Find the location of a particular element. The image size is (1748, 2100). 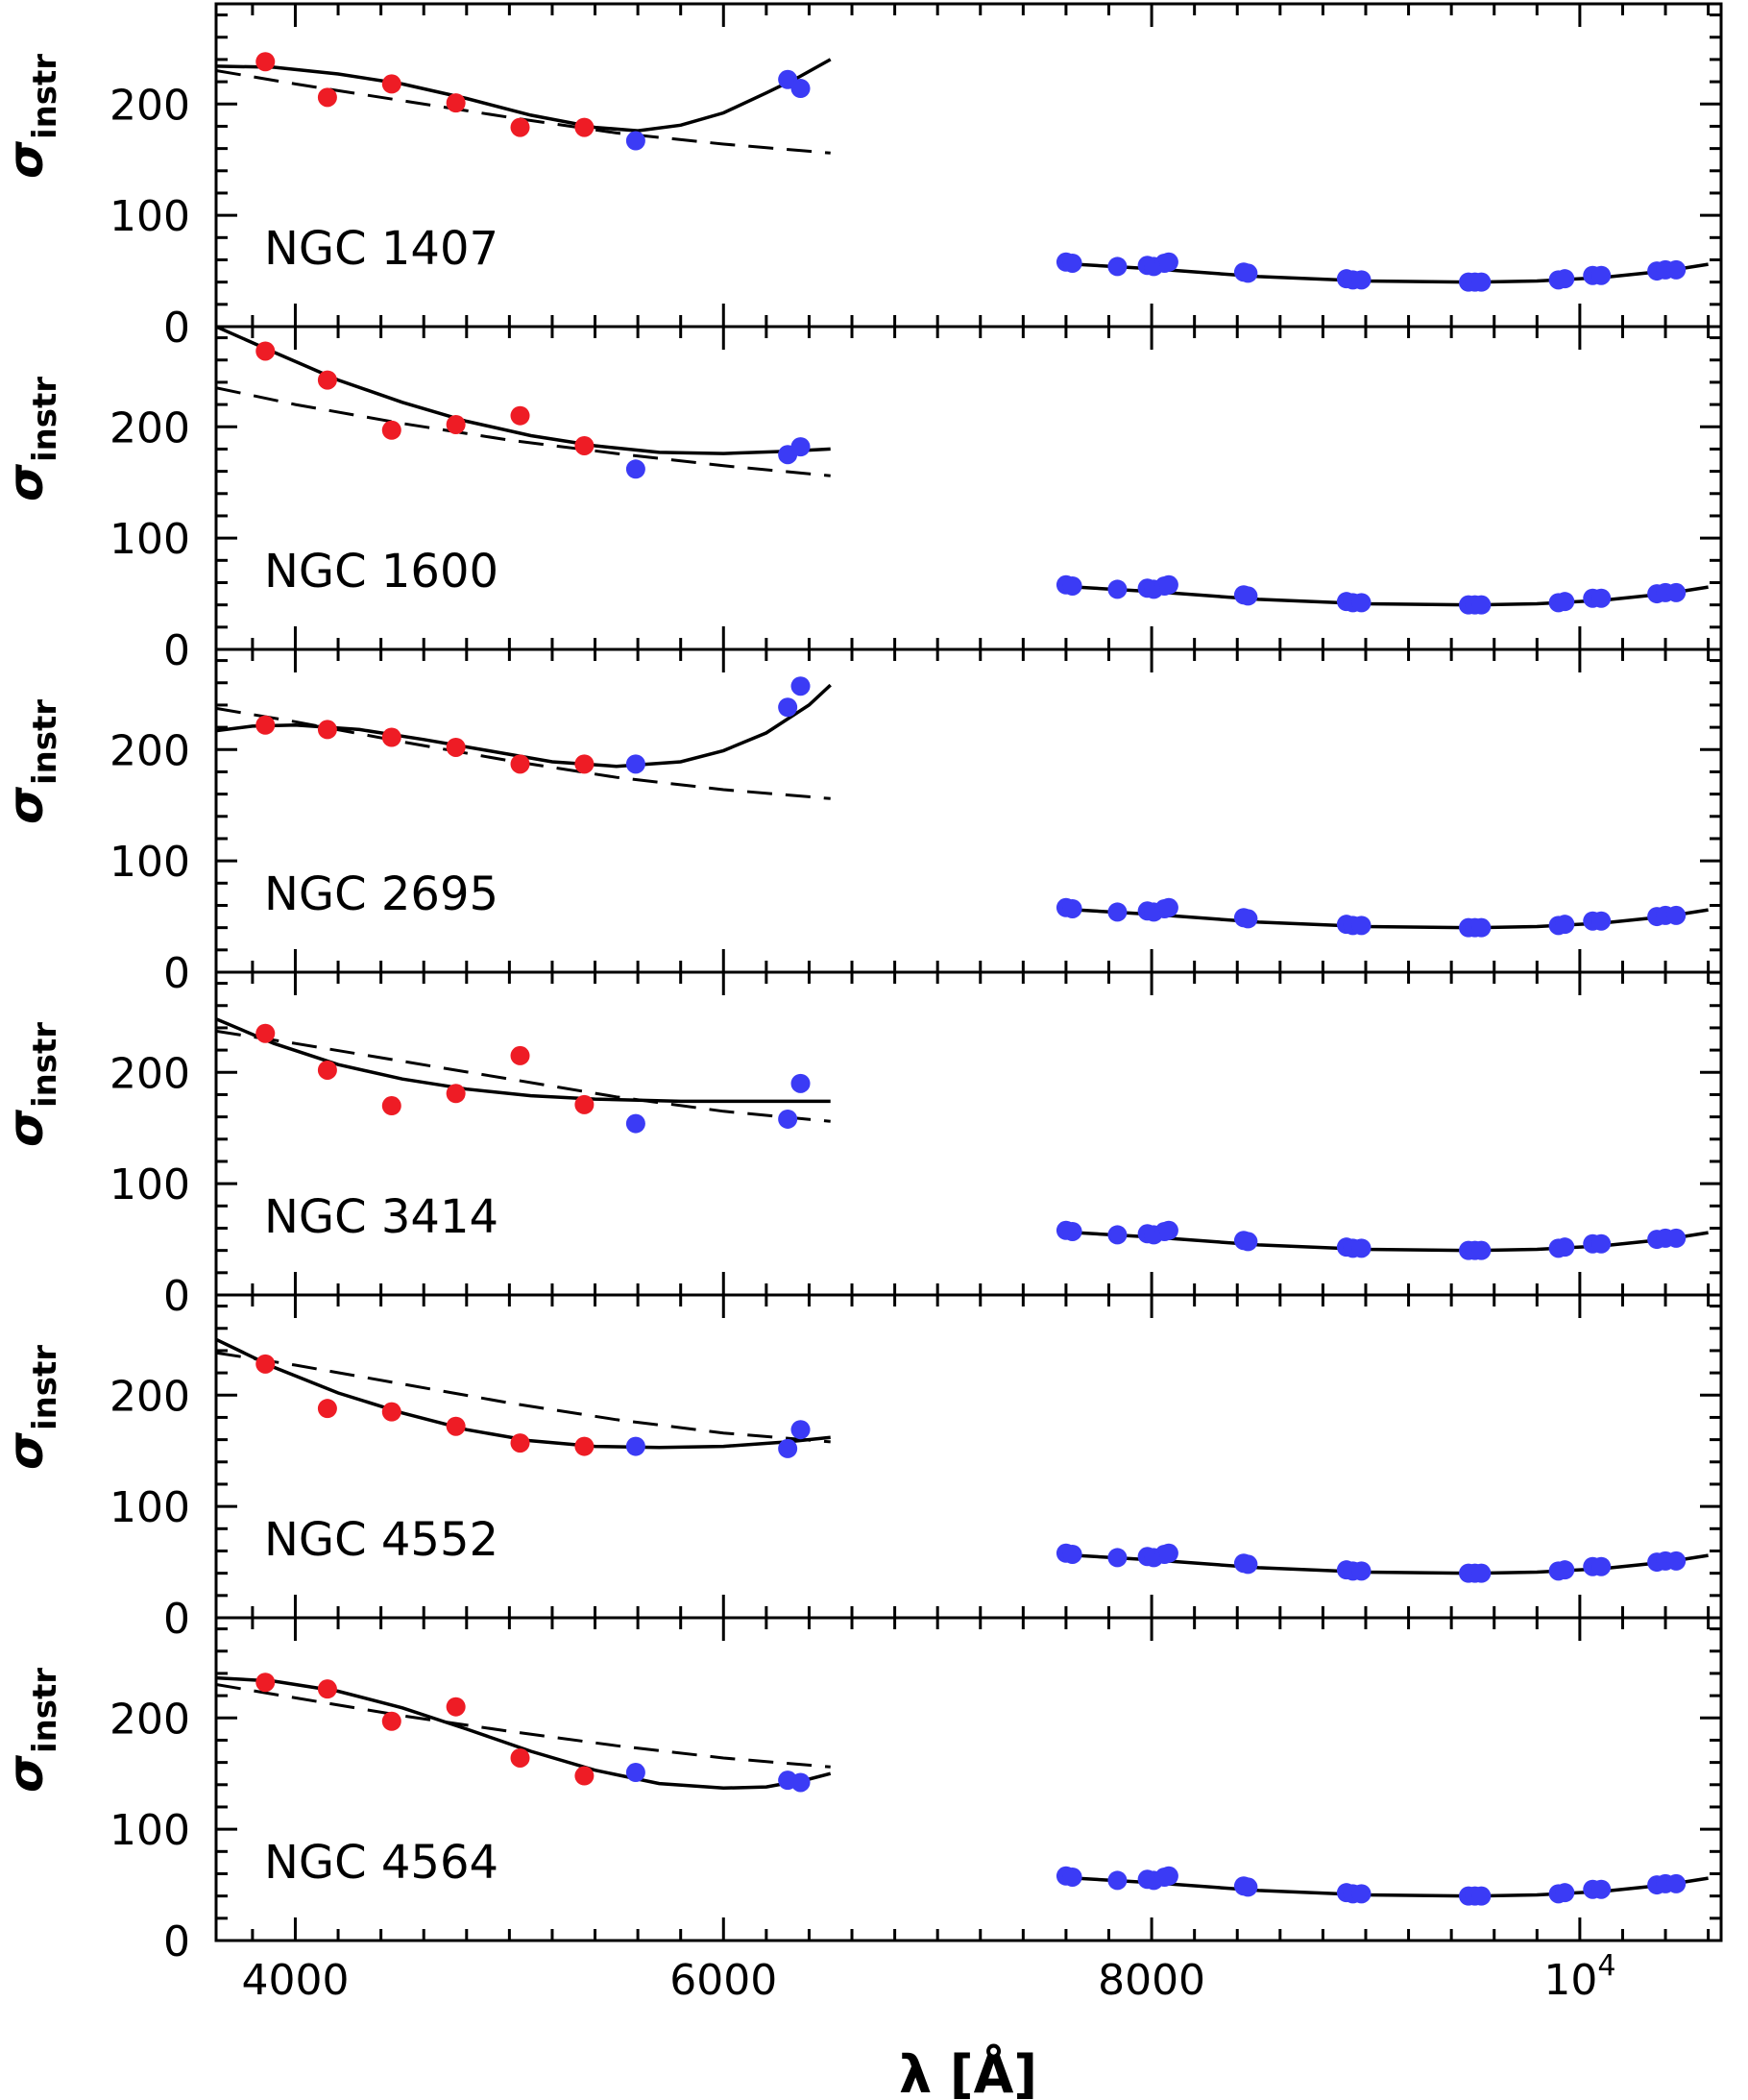

galaxy-label: NGC 4564 is located at coordinates (381, 1863).